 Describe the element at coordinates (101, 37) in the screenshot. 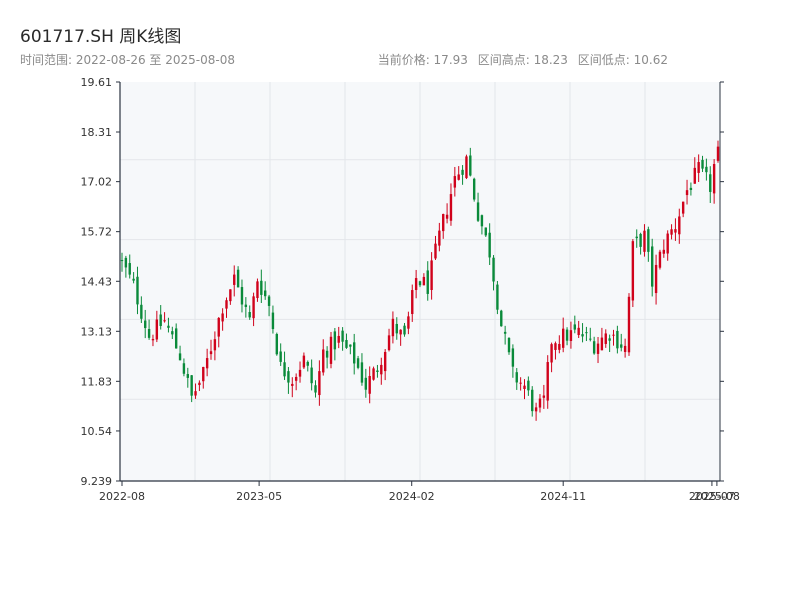

I see `chart-title: 601717.SH 周K线图` at that location.